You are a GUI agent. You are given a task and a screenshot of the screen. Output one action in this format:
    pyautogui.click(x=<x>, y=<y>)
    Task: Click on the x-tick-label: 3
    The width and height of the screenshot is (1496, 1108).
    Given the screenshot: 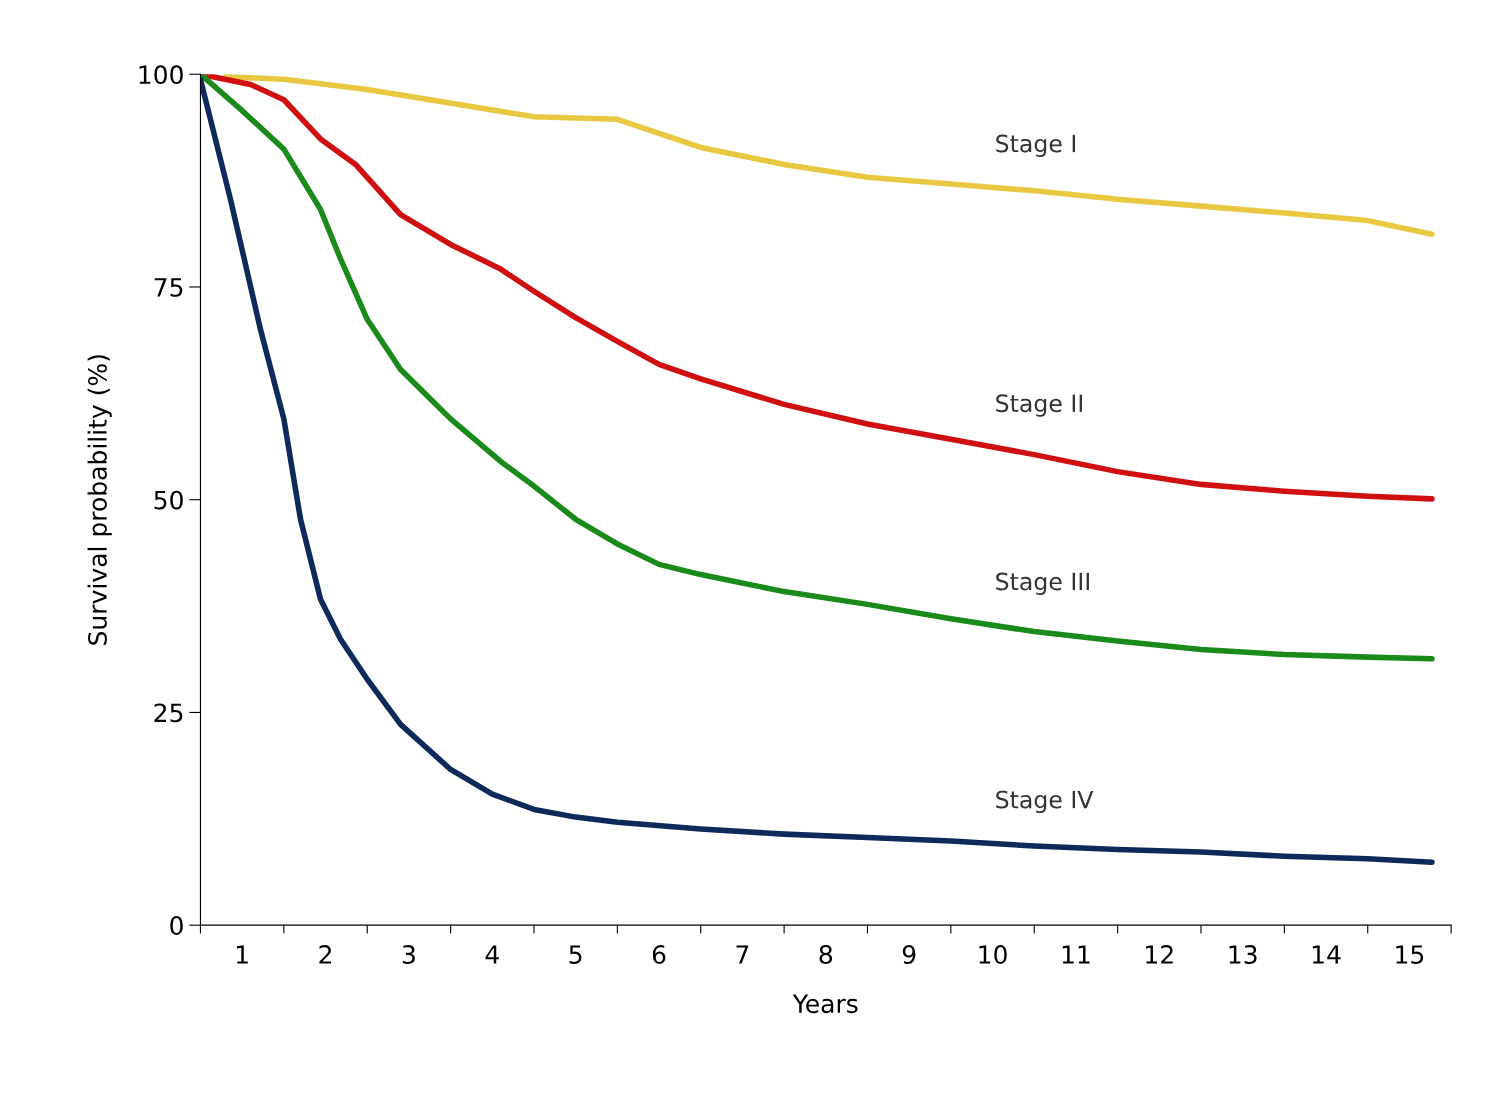 What is the action you would take?
    pyautogui.click(x=408, y=954)
    